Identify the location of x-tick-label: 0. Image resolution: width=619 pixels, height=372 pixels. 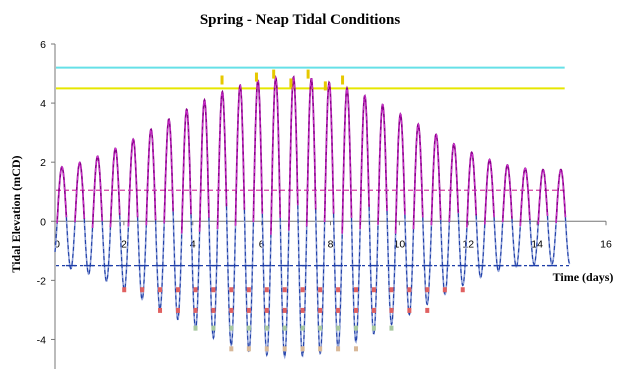
(57, 244).